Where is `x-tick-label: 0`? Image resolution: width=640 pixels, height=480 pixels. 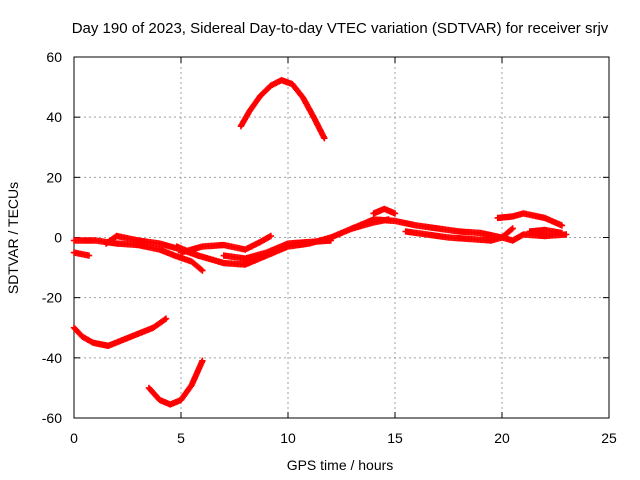
x-tick-label: 0 is located at coordinates (74, 438).